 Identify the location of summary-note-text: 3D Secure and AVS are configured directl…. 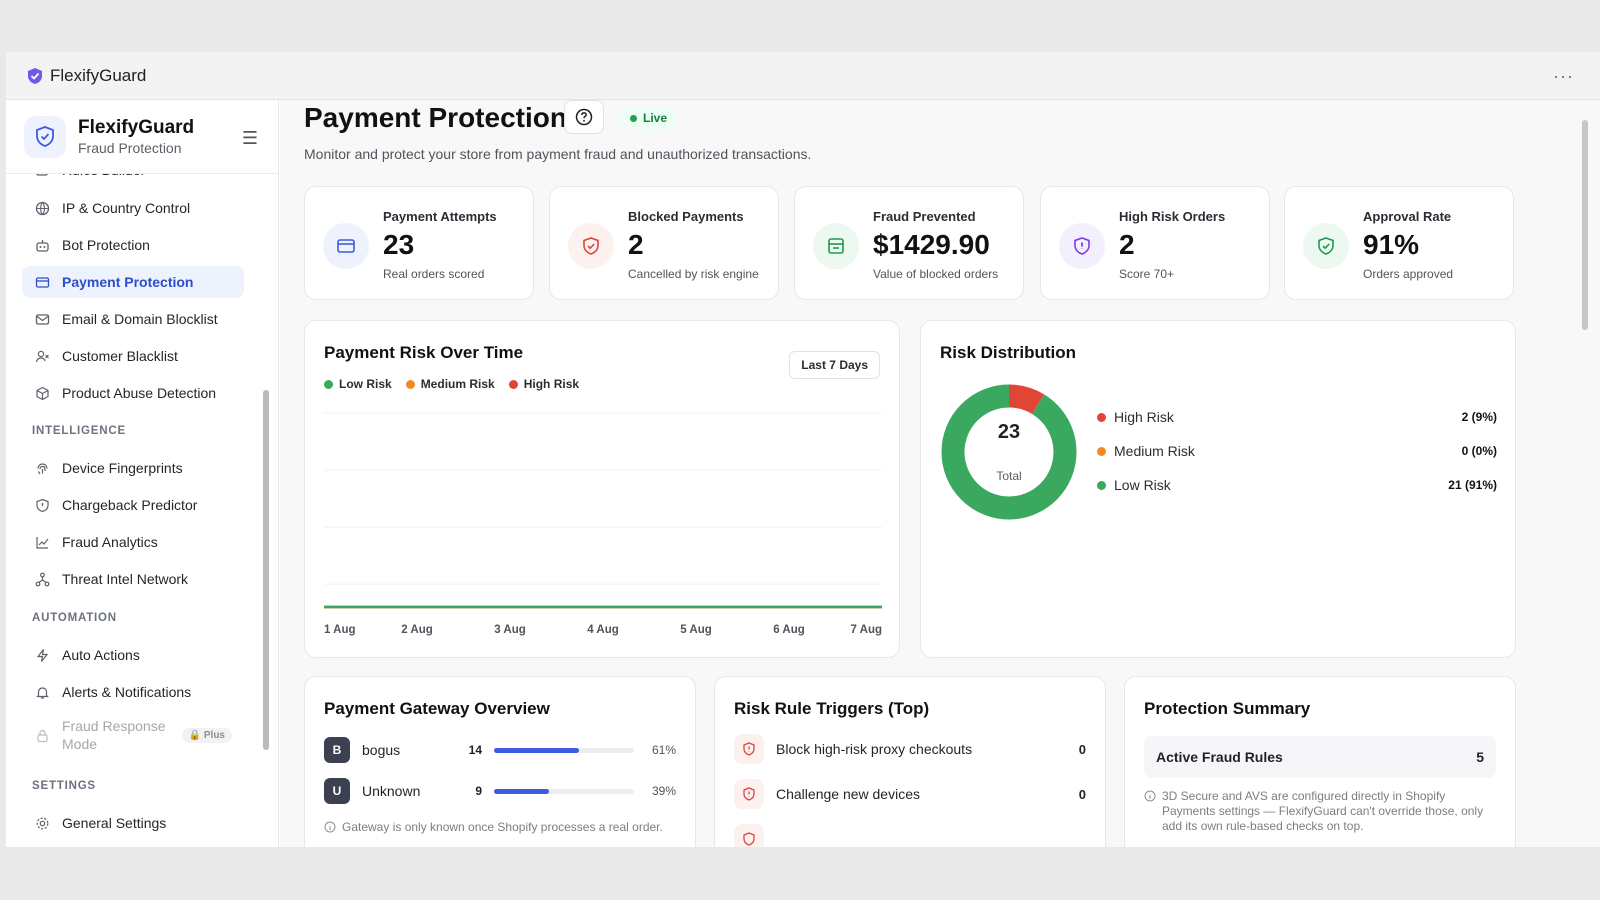
(1323, 811).